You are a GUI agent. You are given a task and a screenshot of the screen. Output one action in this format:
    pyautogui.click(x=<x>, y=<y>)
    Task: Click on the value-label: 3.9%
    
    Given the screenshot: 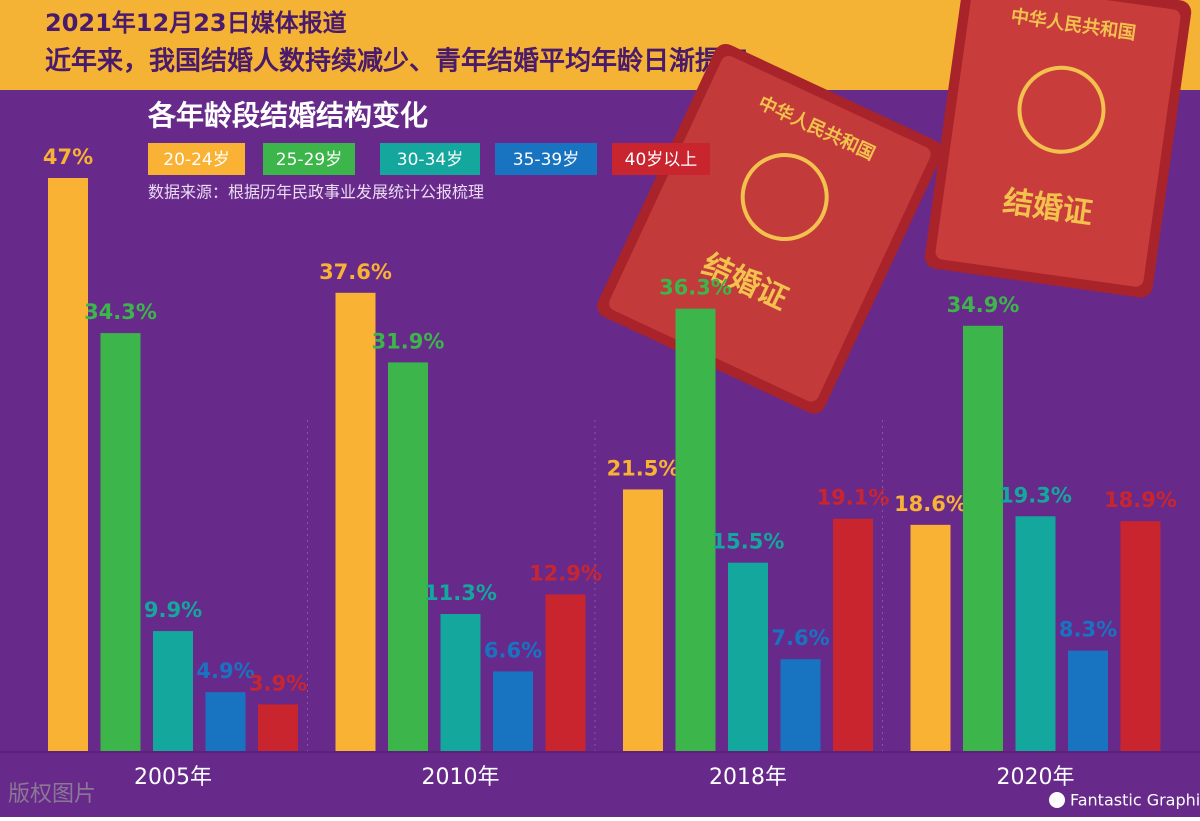 What is the action you would take?
    pyautogui.click(x=278, y=683)
    